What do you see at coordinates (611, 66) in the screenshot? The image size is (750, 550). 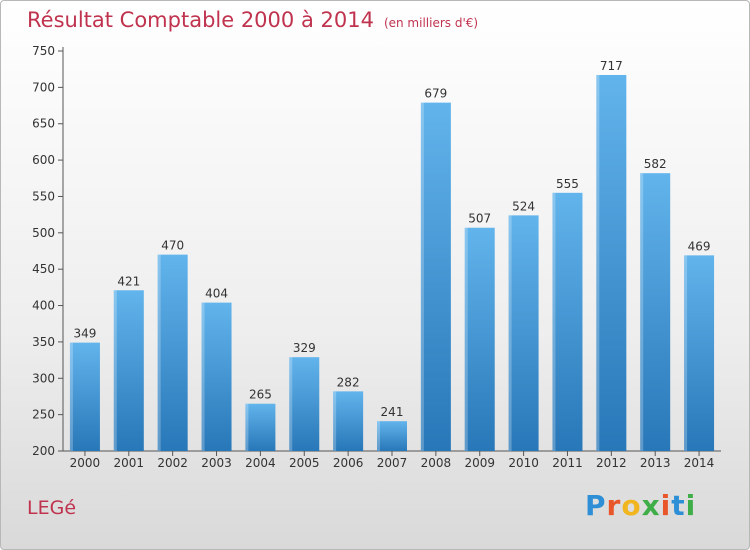 I see `data-label: 717` at bounding box center [611, 66].